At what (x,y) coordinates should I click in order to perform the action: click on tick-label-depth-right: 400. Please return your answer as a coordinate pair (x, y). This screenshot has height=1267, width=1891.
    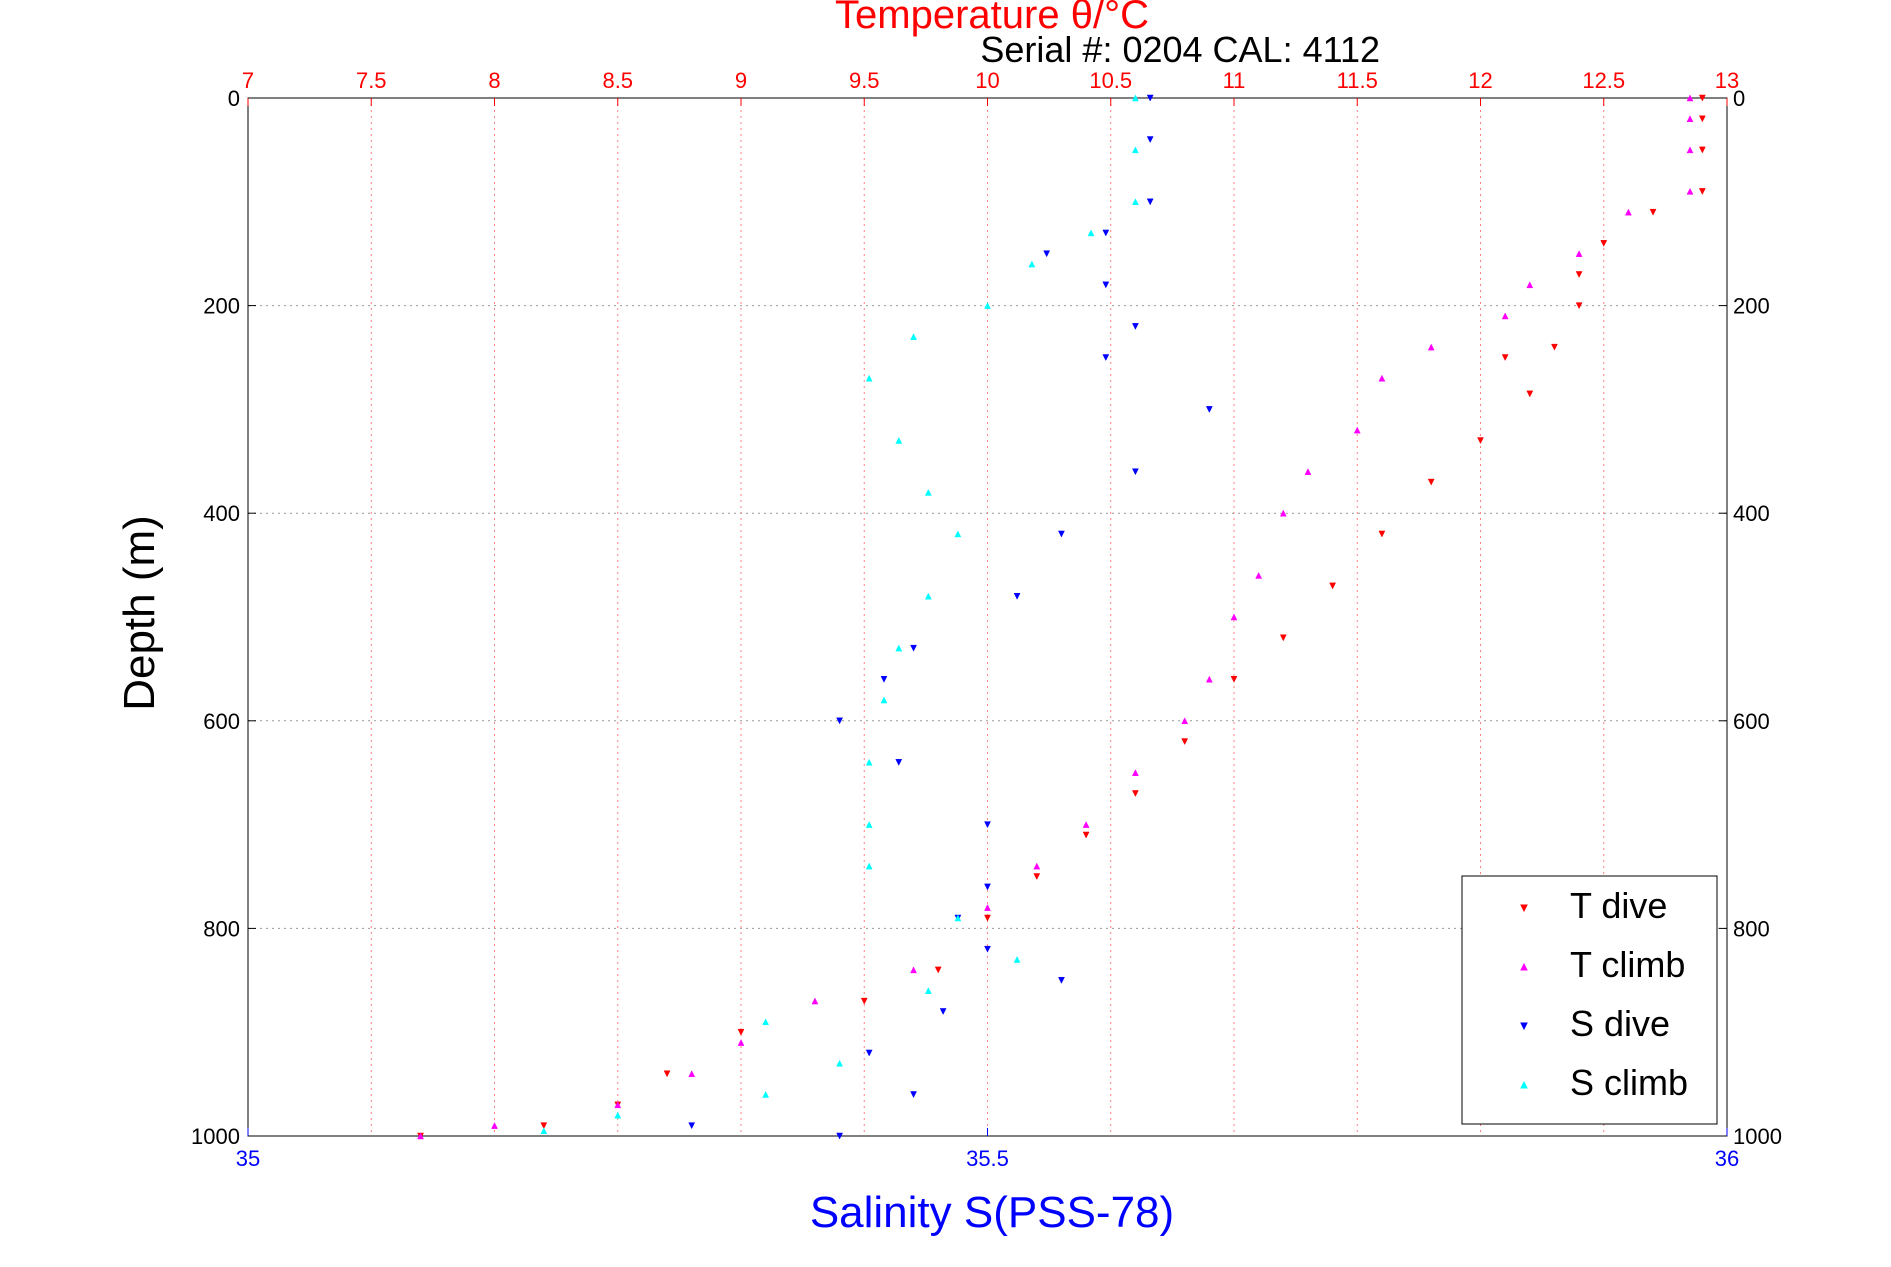
    Looking at the image, I should click on (1751, 513).